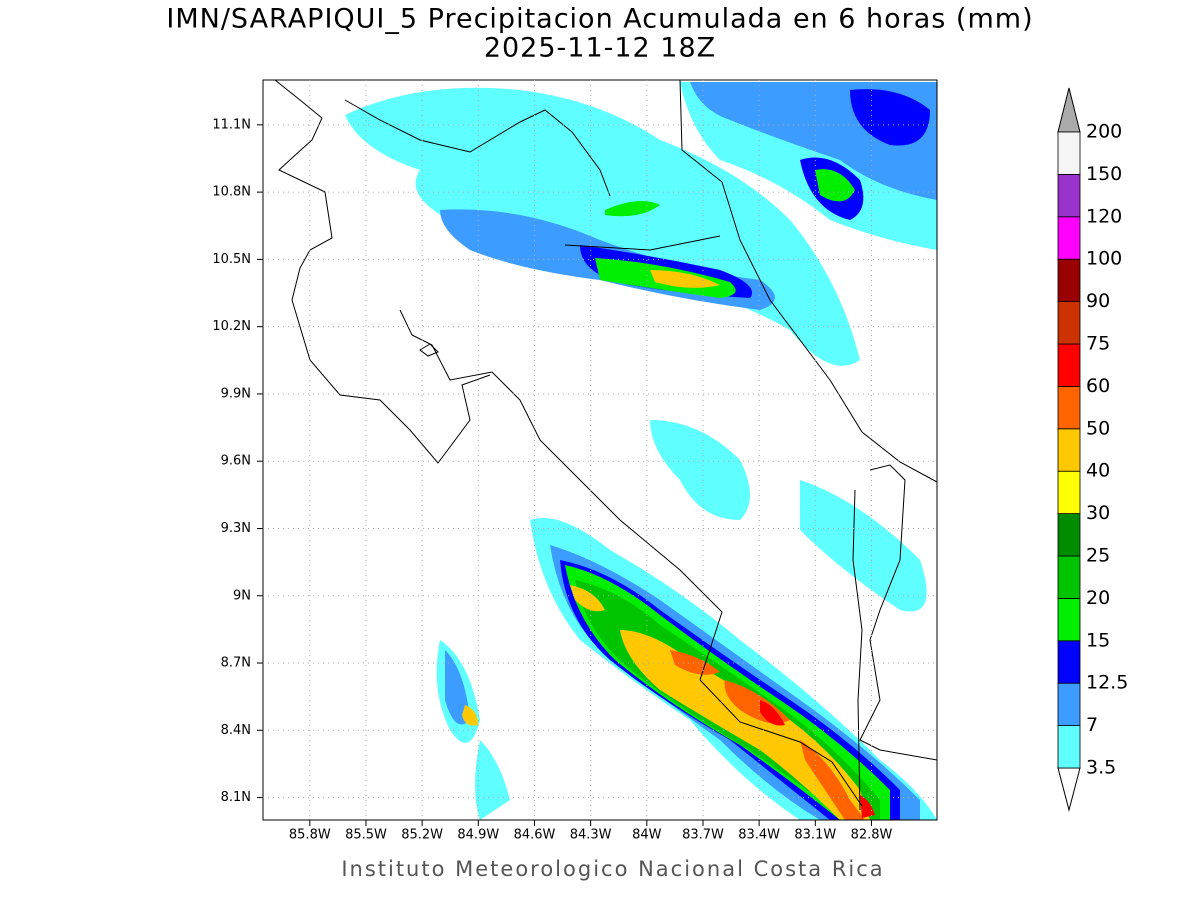 This screenshot has width=1200, height=900. I want to click on subtitle: 2025-11-12 18Z, so click(600, 48).